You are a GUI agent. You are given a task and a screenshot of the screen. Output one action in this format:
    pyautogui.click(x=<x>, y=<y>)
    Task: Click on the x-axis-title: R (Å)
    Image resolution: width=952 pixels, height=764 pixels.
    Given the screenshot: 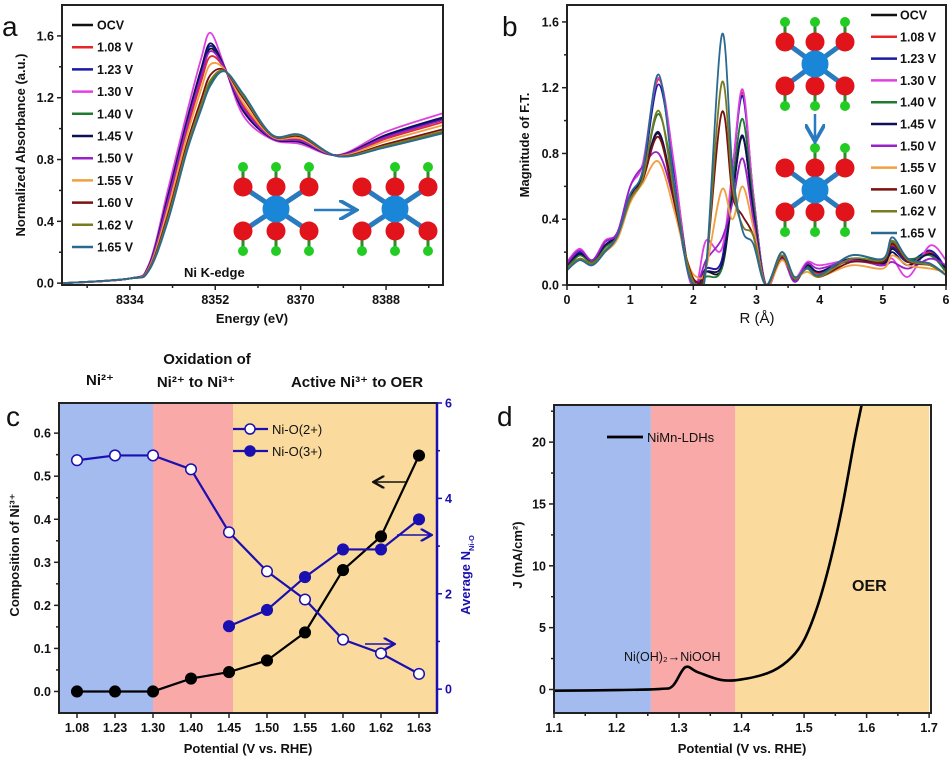 What is the action you would take?
    pyautogui.click(x=757, y=318)
    